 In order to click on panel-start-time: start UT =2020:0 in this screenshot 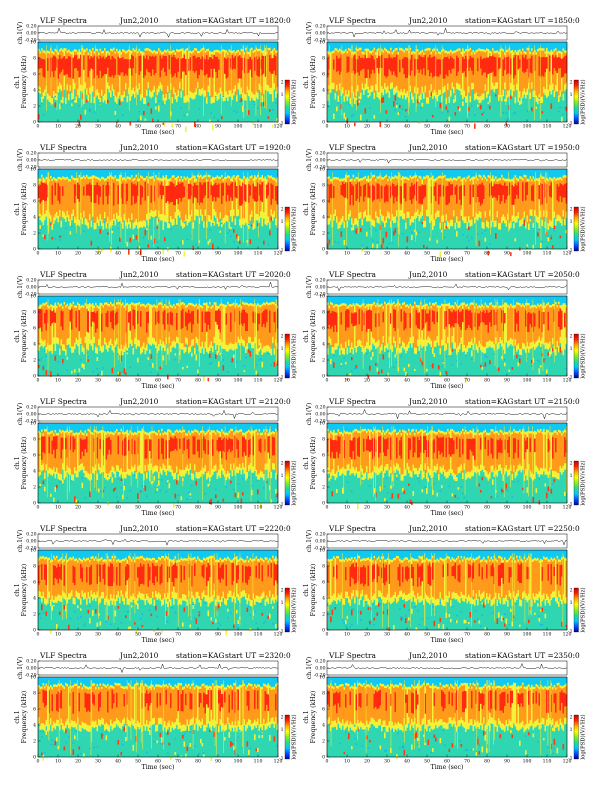, I will do `click(258, 274)`.